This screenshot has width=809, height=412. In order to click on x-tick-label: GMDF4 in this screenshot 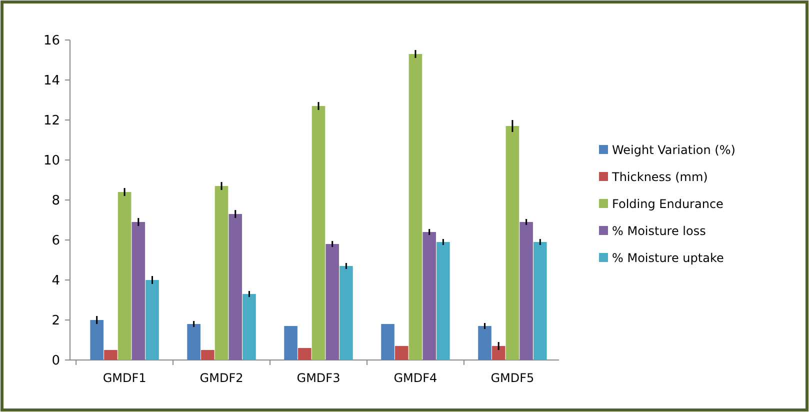, I will do `click(416, 378)`.